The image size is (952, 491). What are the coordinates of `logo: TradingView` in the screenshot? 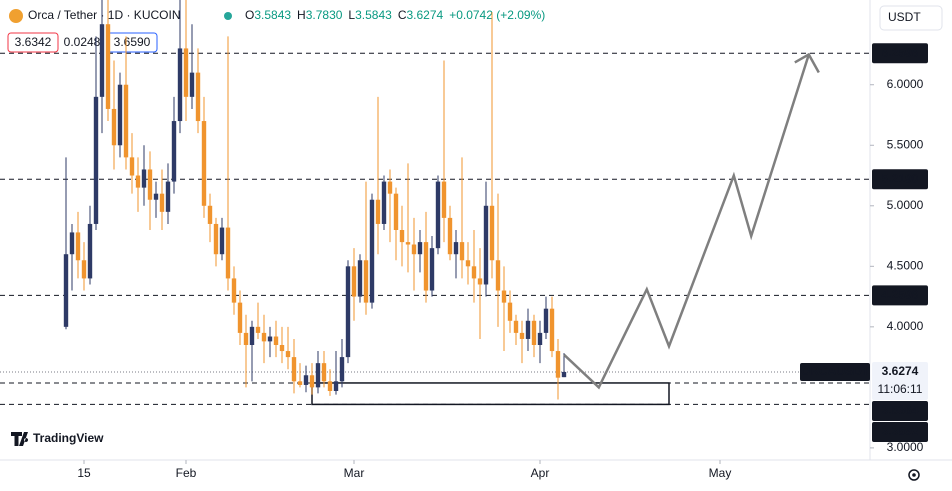 It's located at (57, 438).